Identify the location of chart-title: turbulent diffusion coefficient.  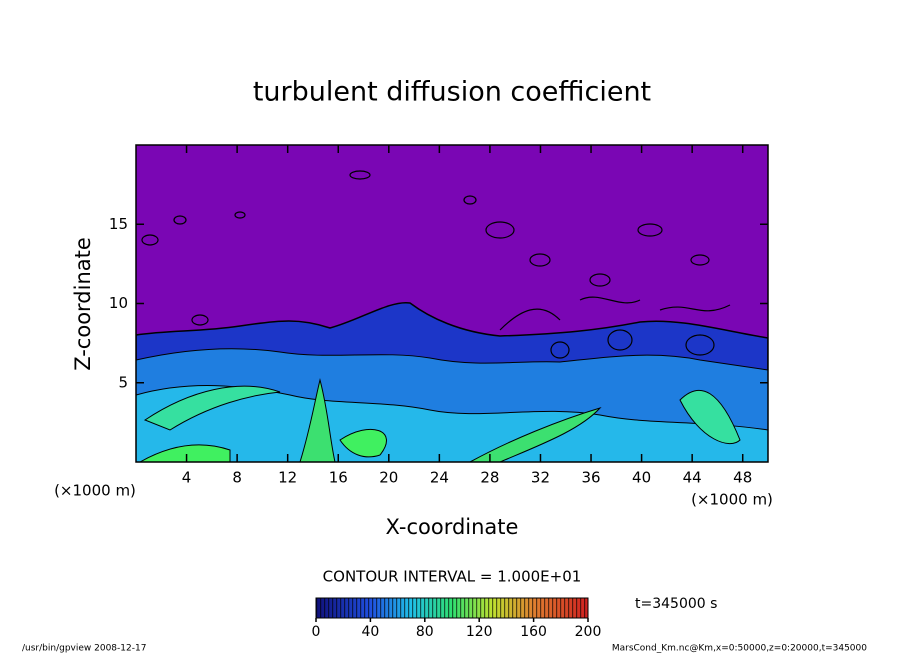
(452, 92).